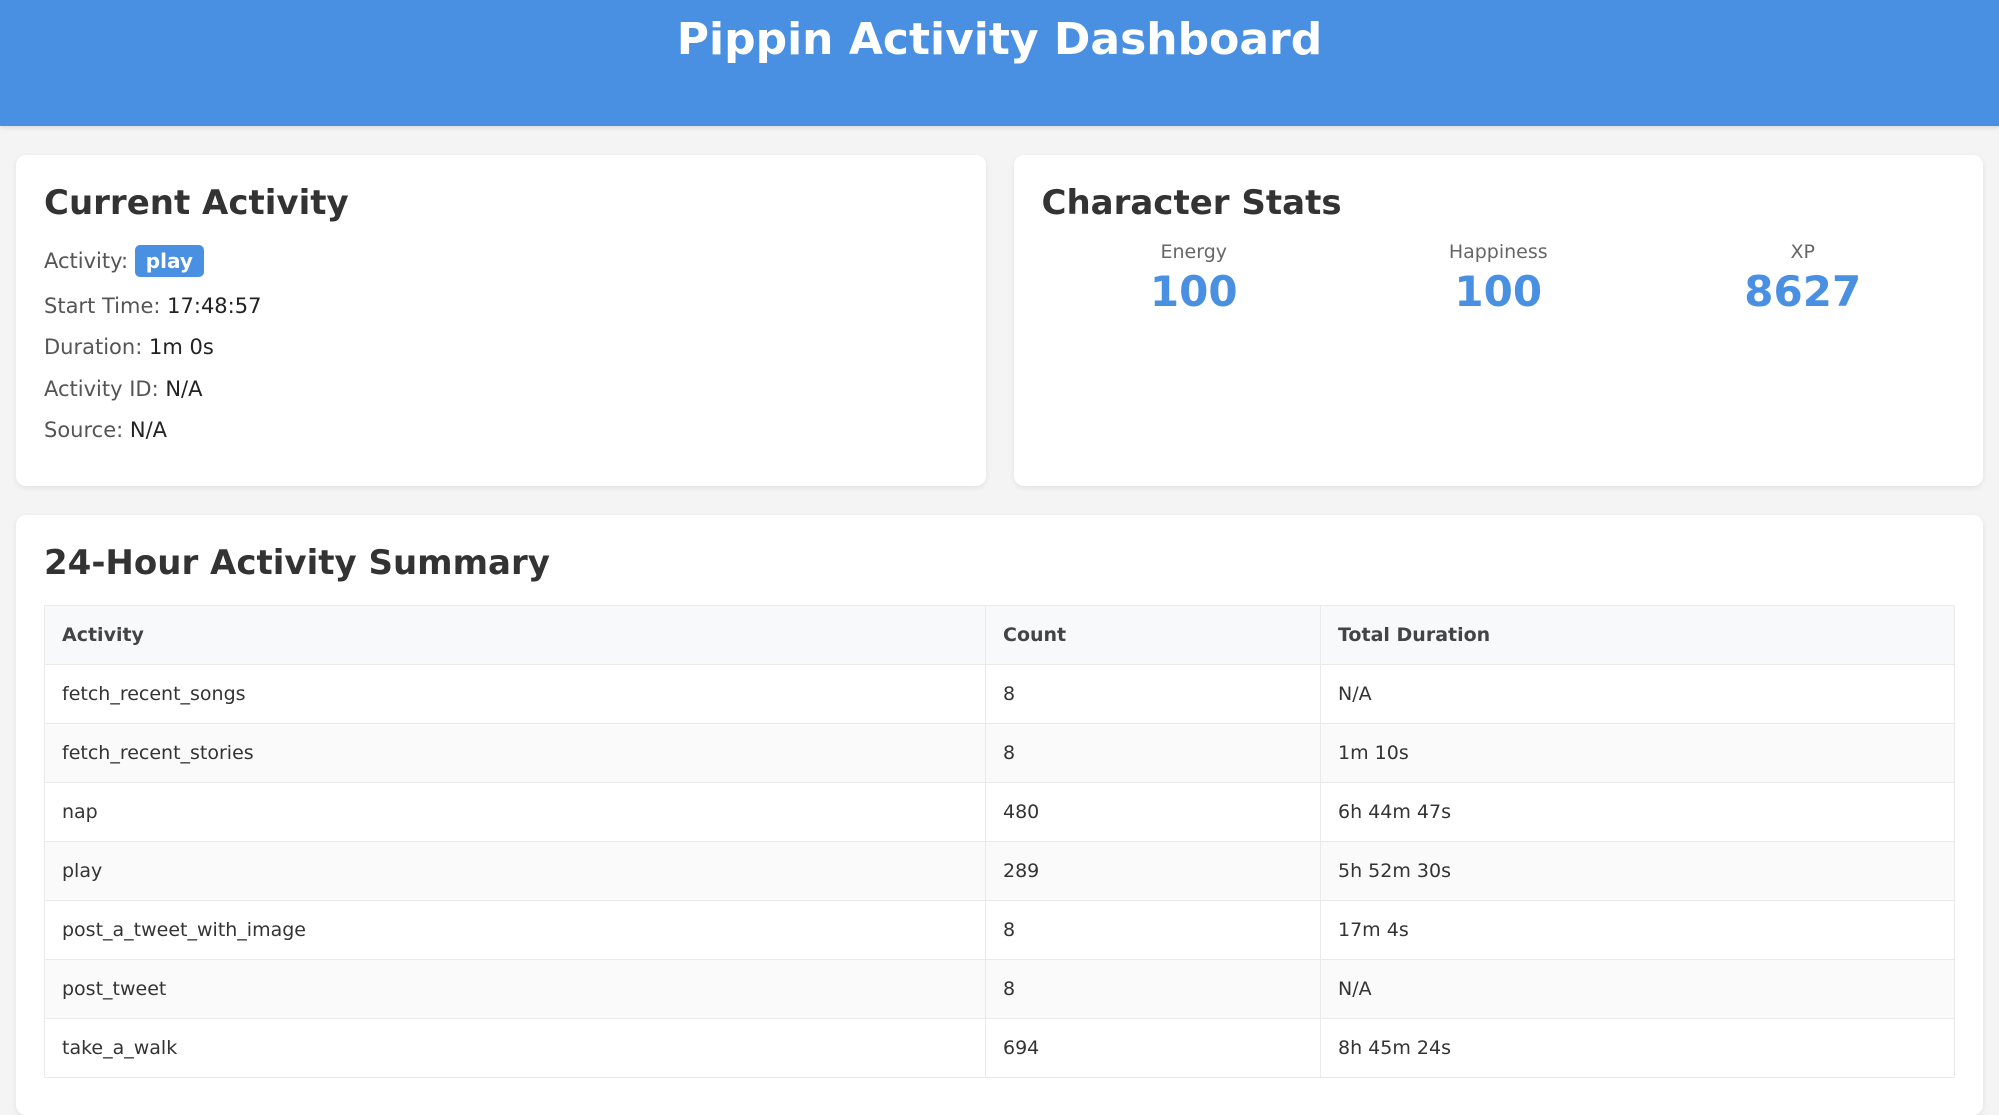 This screenshot has width=1999, height=1115. I want to click on stat-label: Happiness, so click(1498, 252).